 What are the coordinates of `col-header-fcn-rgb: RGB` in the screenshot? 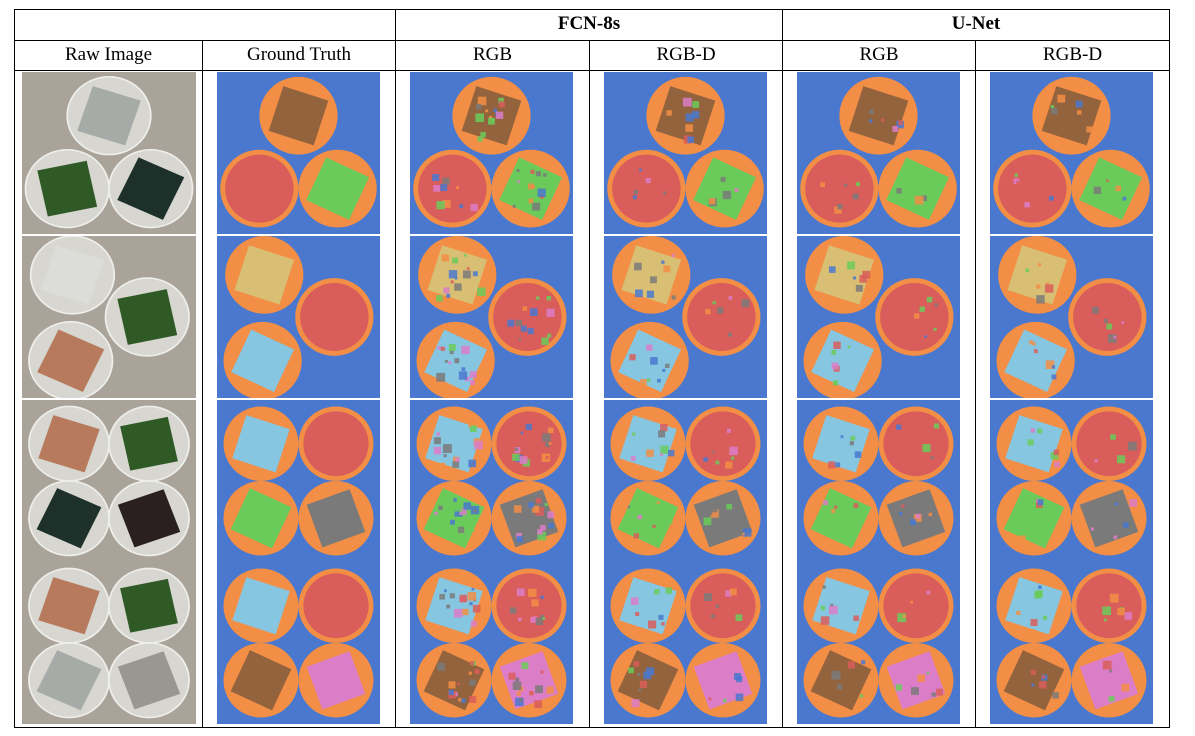 It's located at (492, 54).